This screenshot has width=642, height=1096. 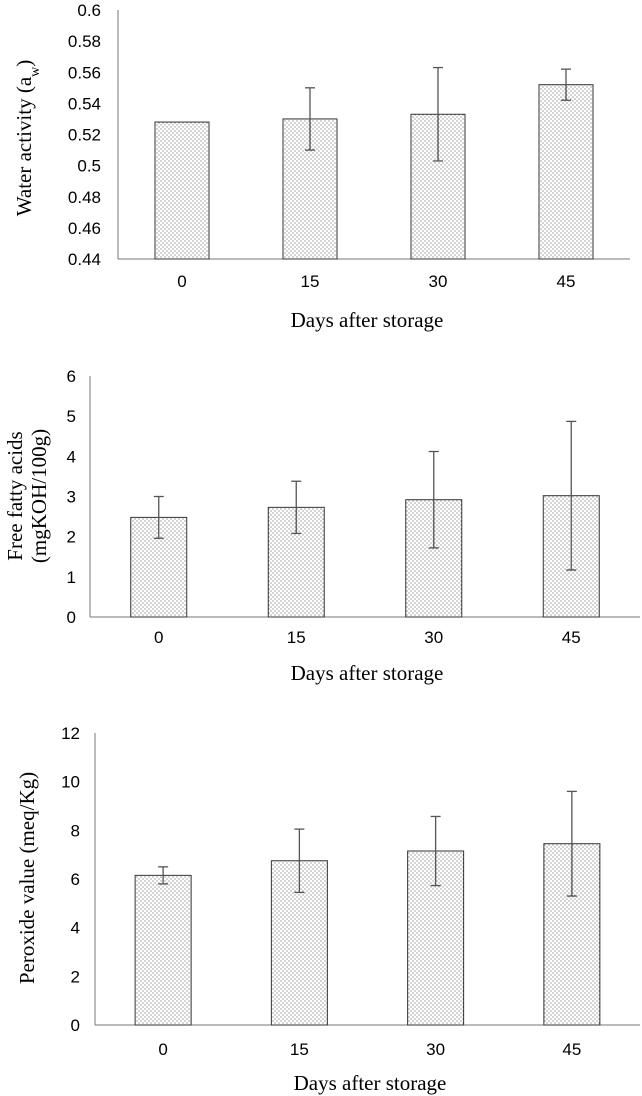 What do you see at coordinates (84, 41) in the screenshot?
I see `y-tick-label: 0.58` at bounding box center [84, 41].